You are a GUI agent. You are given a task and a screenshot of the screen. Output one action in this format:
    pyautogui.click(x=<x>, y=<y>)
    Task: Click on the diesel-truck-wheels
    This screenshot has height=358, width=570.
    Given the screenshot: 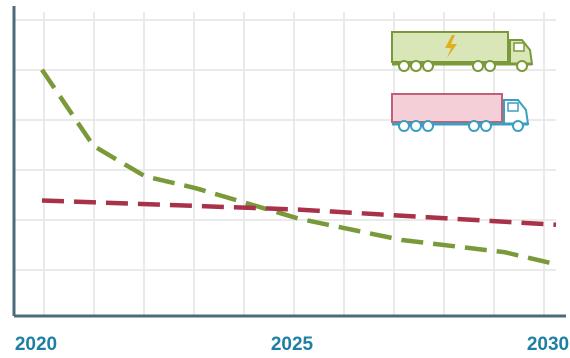 What is the action you would take?
    pyautogui.click(x=461, y=126)
    